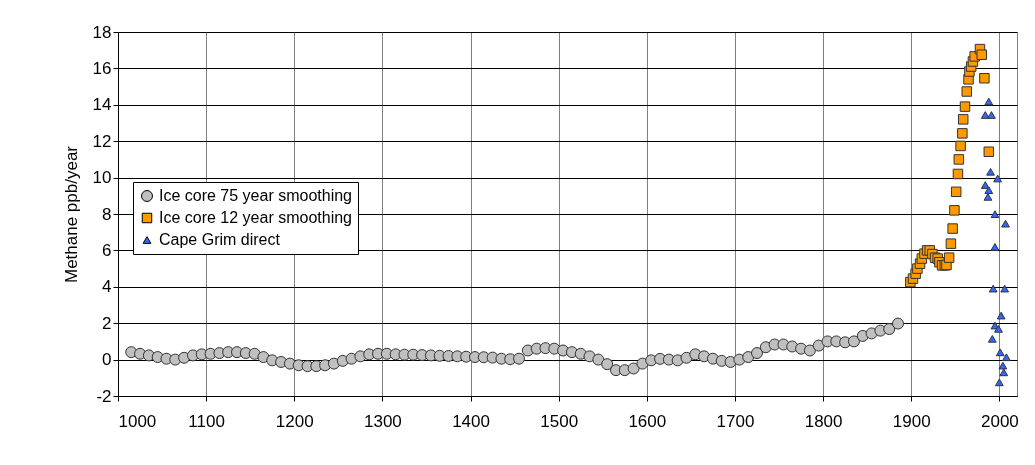 The image size is (1035, 465). What do you see at coordinates (383, 421) in the screenshot?
I see `x-tick-label: 1300` at bounding box center [383, 421].